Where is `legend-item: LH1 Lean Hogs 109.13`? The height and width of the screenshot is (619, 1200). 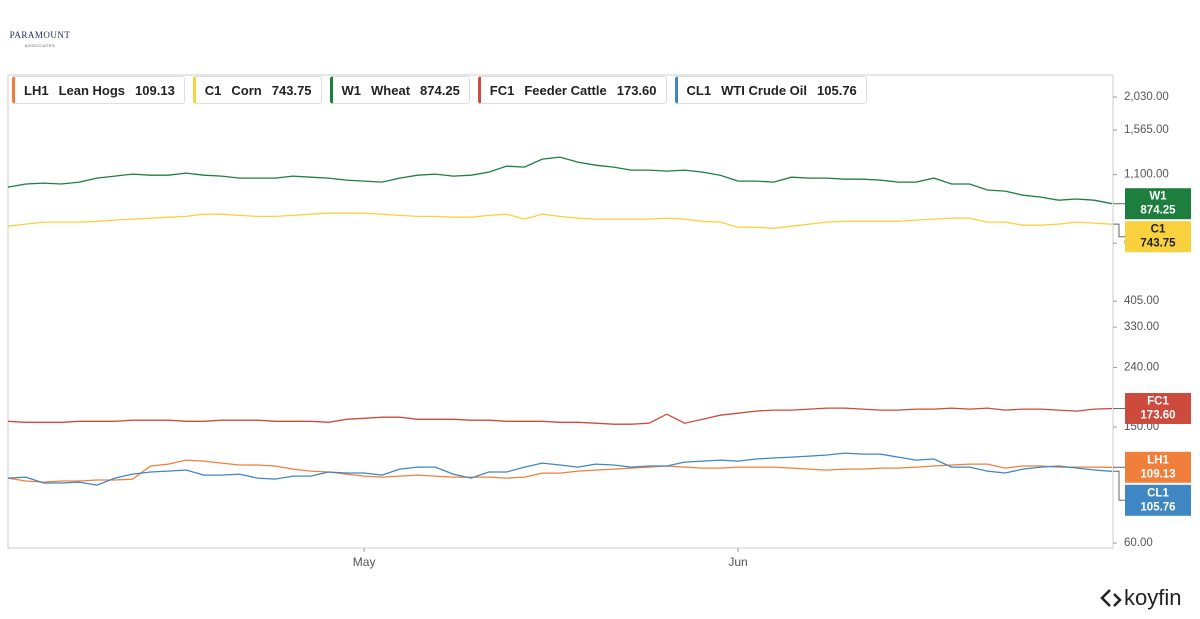
legend-item: LH1 Lean Hogs 109.13 is located at coordinates (98, 90).